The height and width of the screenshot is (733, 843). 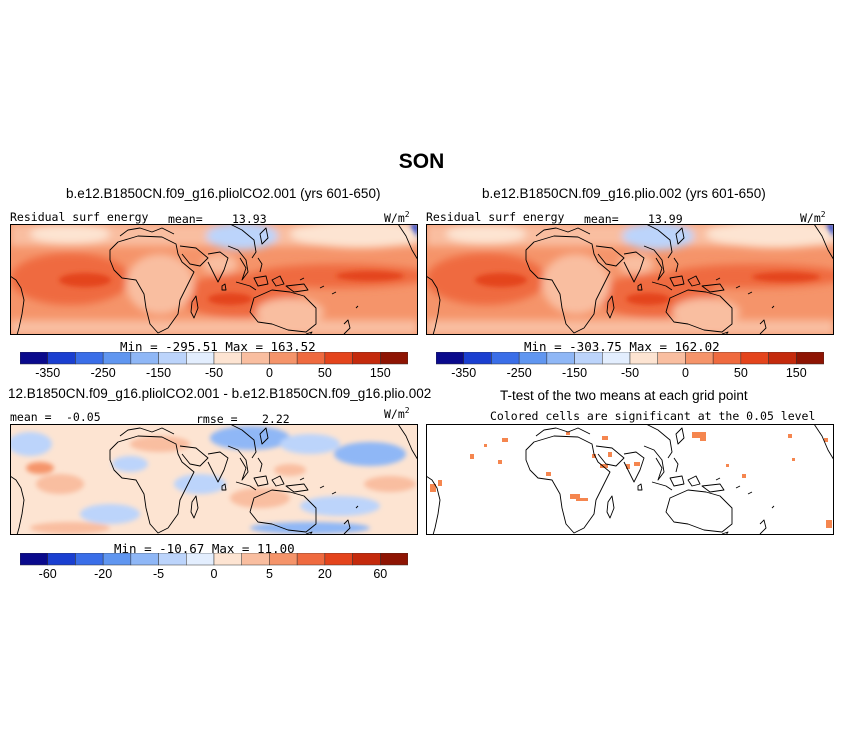 I want to click on panel1-units-exp: 2, so click(x=407, y=214).